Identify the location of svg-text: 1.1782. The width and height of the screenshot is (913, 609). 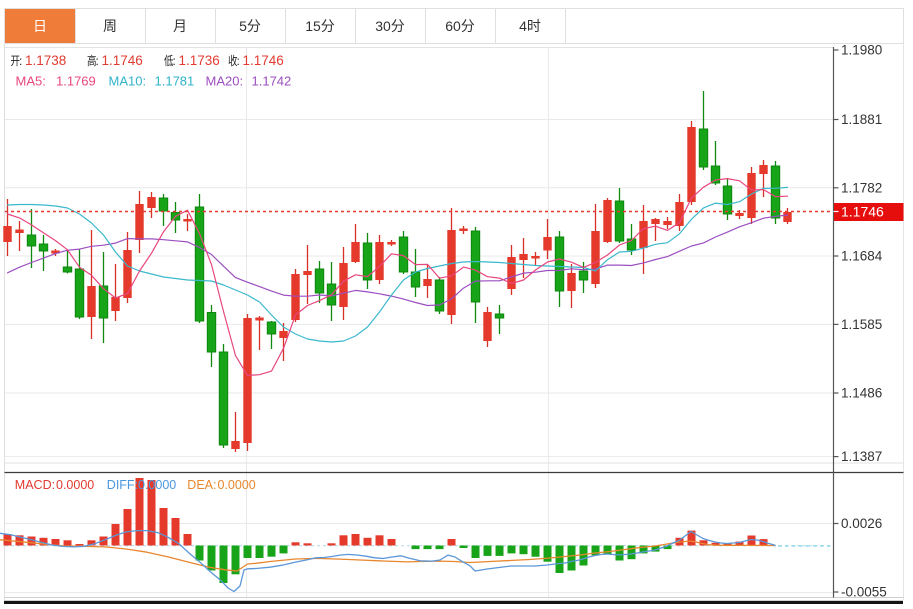
(861, 187).